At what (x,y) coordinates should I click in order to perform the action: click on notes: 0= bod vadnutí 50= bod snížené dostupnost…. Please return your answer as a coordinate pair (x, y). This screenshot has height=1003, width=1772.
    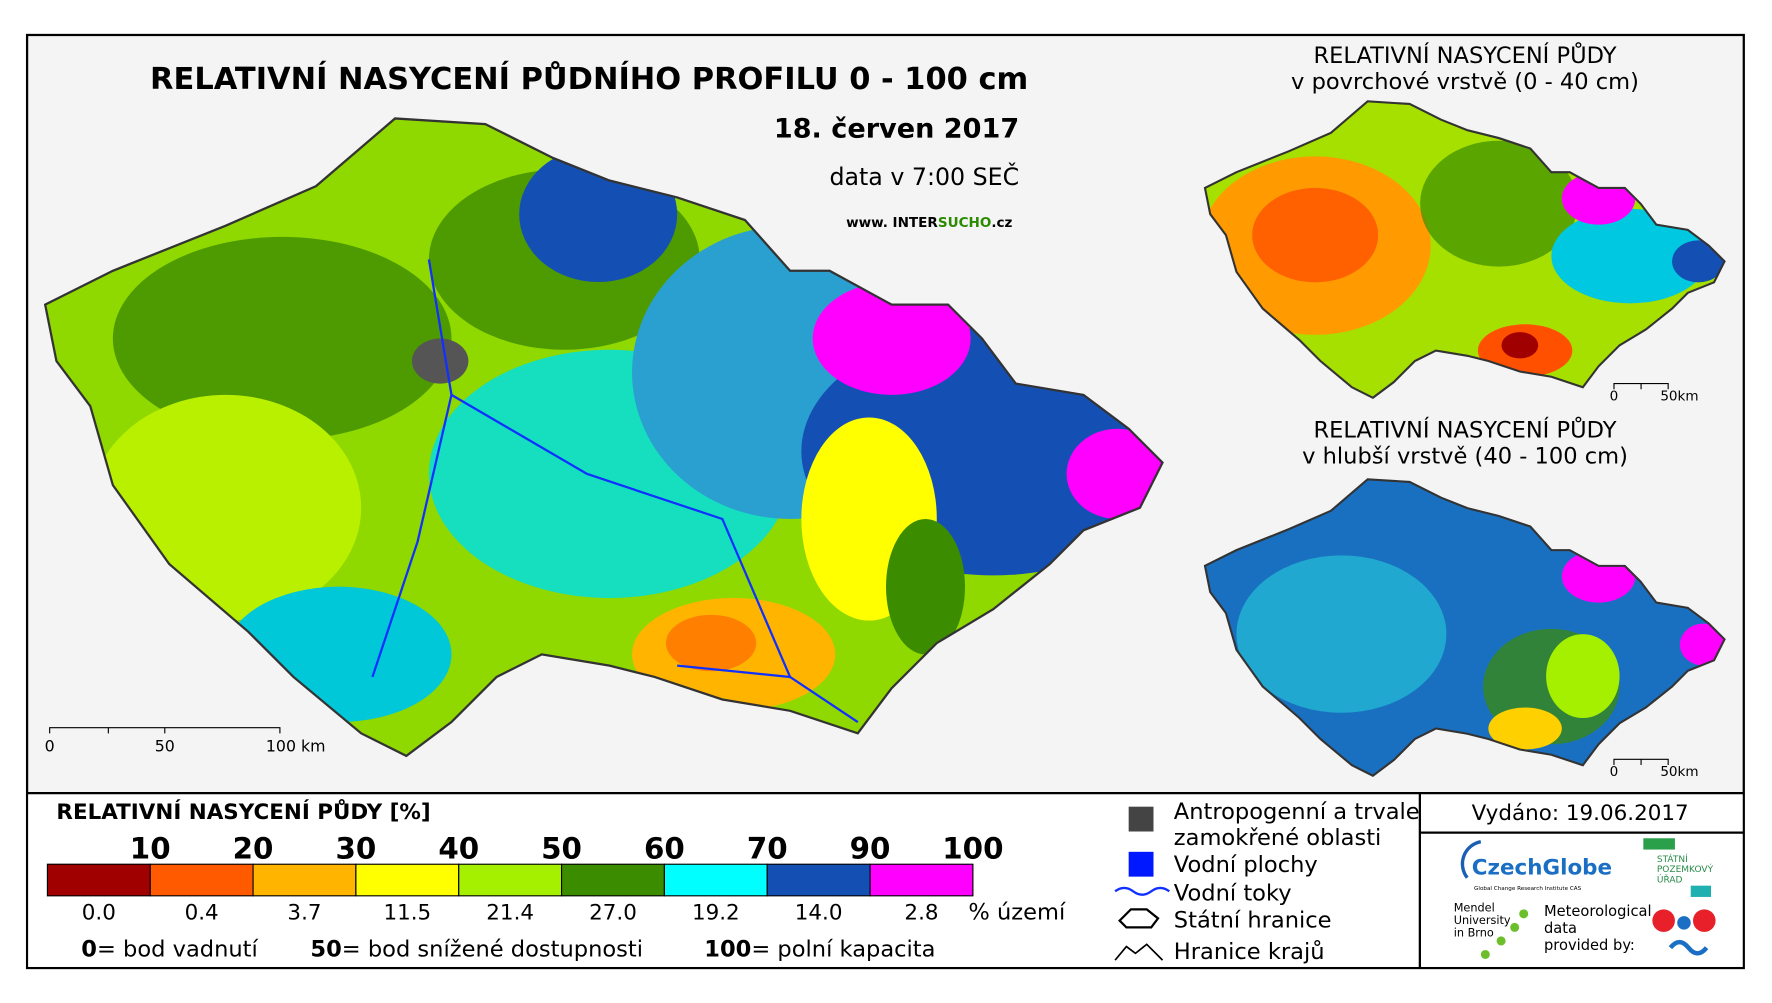
    Looking at the image, I should click on (508, 950).